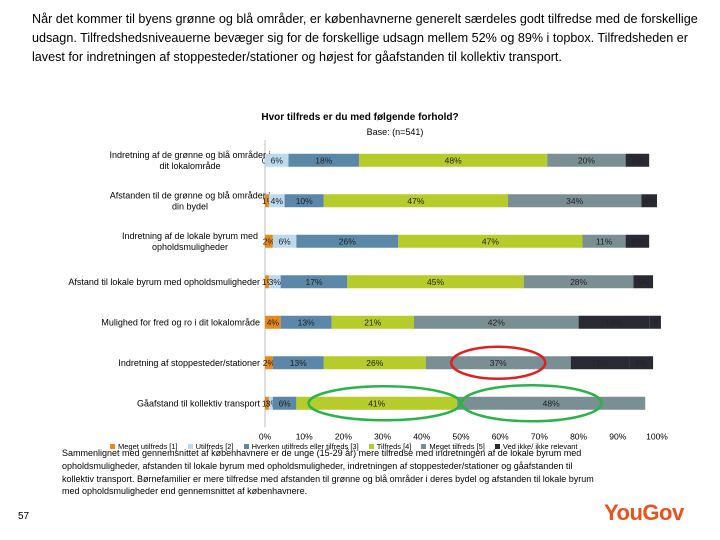 This screenshot has height=540, width=720. Describe the element at coordinates (313, 282) in the screenshot. I see `data-label: 17%` at that location.